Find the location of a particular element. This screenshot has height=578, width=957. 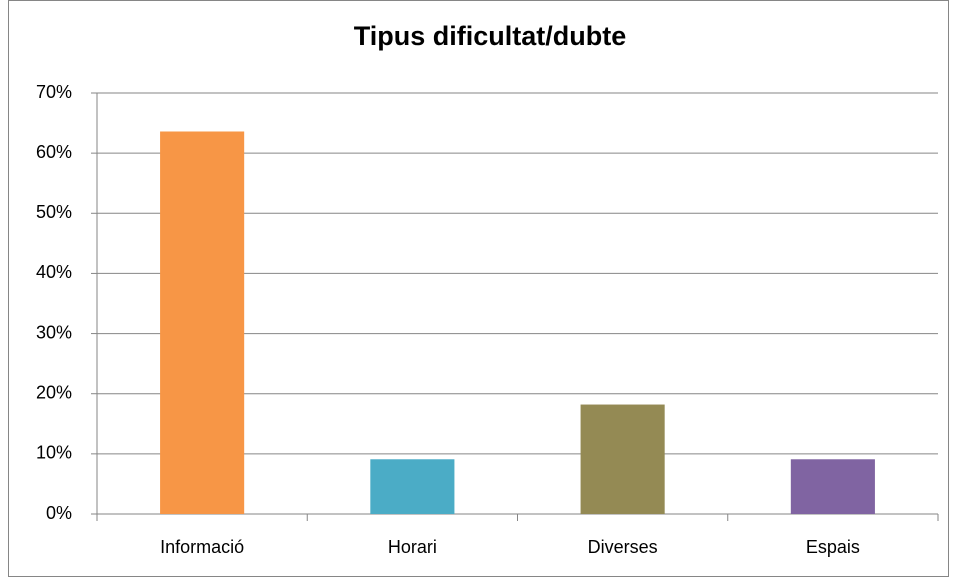

x-tick-label: Horari is located at coordinates (412, 547).